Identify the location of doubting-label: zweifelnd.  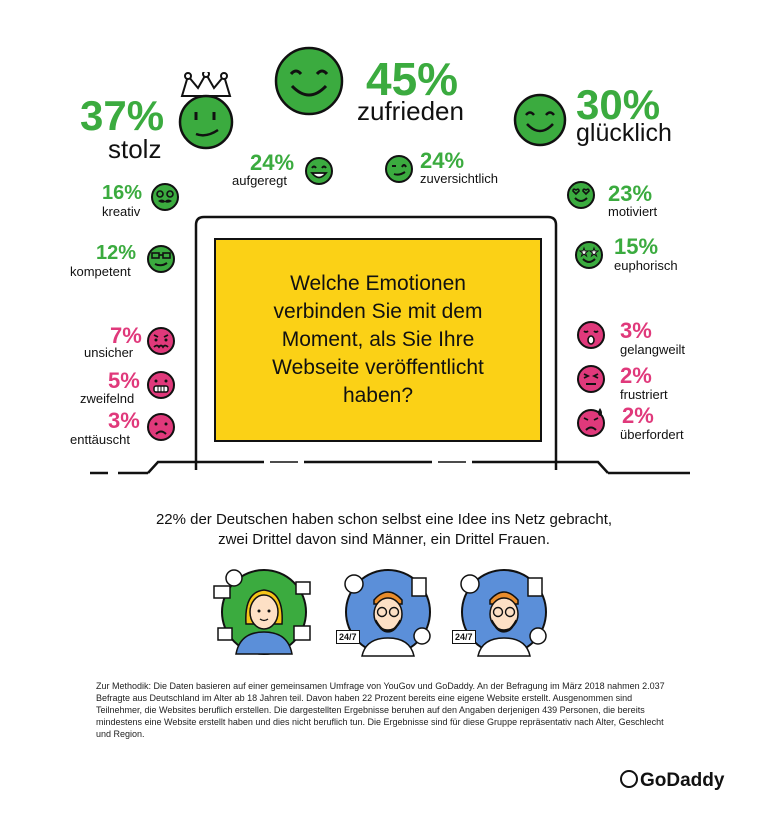
(107, 398).